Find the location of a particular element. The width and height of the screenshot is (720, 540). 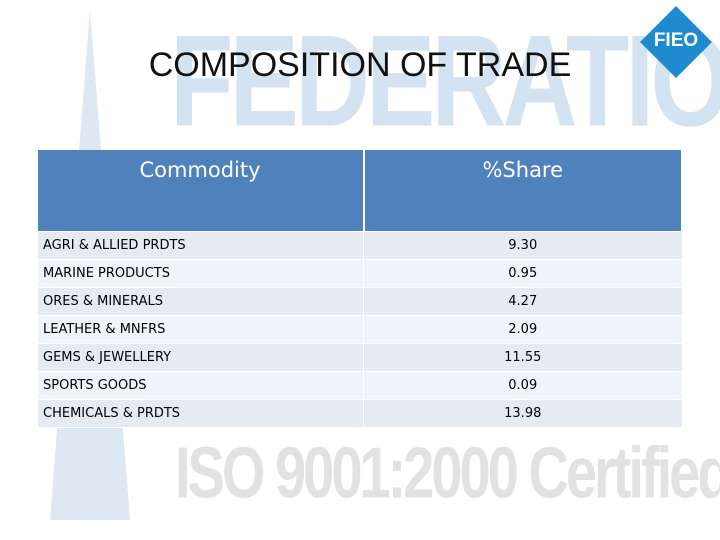

share-cell: 2.09 is located at coordinates (523, 329).